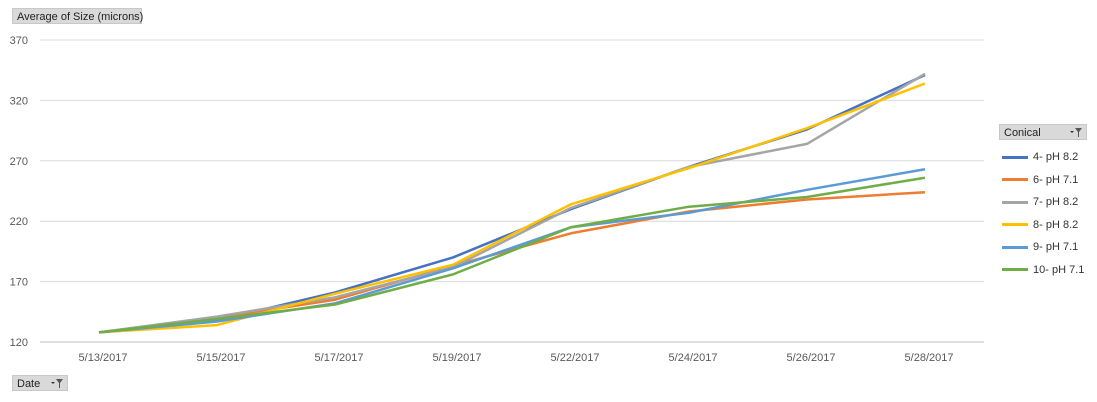  Describe the element at coordinates (457, 358) in the screenshot. I see `x-tick-label: 5/19/2017` at that location.